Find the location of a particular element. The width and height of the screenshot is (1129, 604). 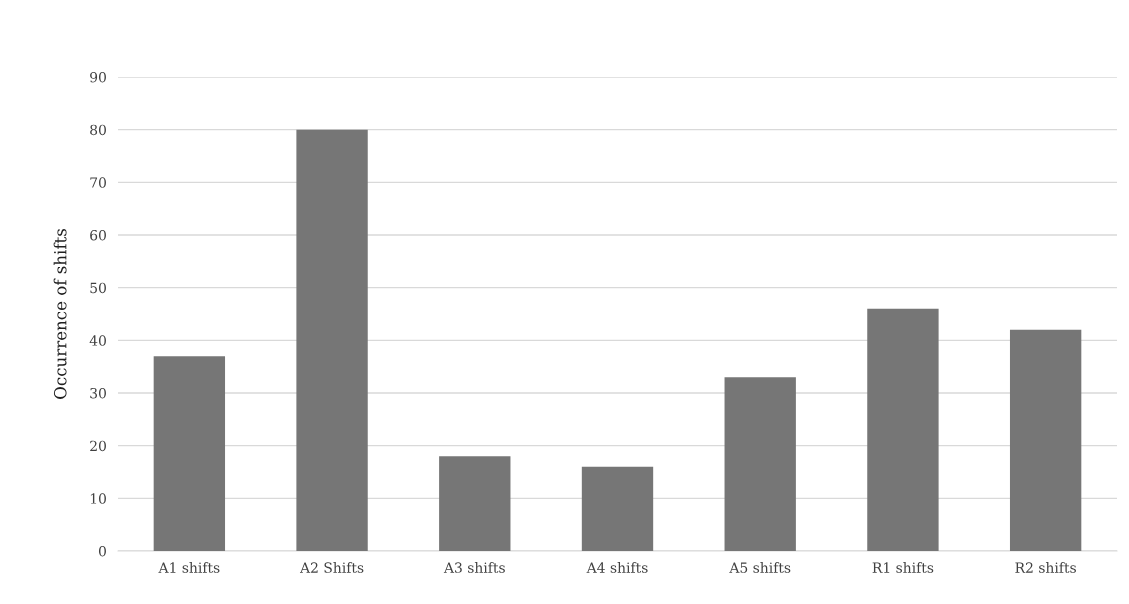

x-tick-label: R2 shifts is located at coordinates (1045, 567).